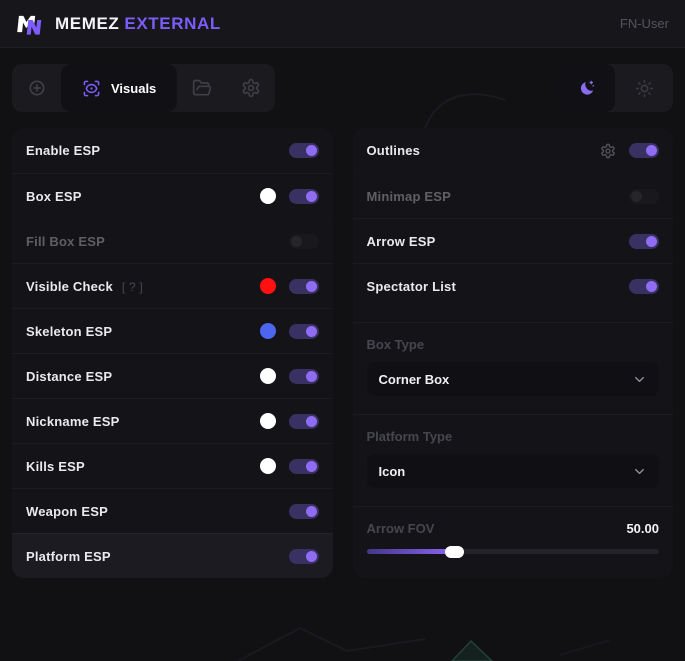 The width and height of the screenshot is (685, 661). I want to click on setting-label: Spectator List, so click(411, 286).